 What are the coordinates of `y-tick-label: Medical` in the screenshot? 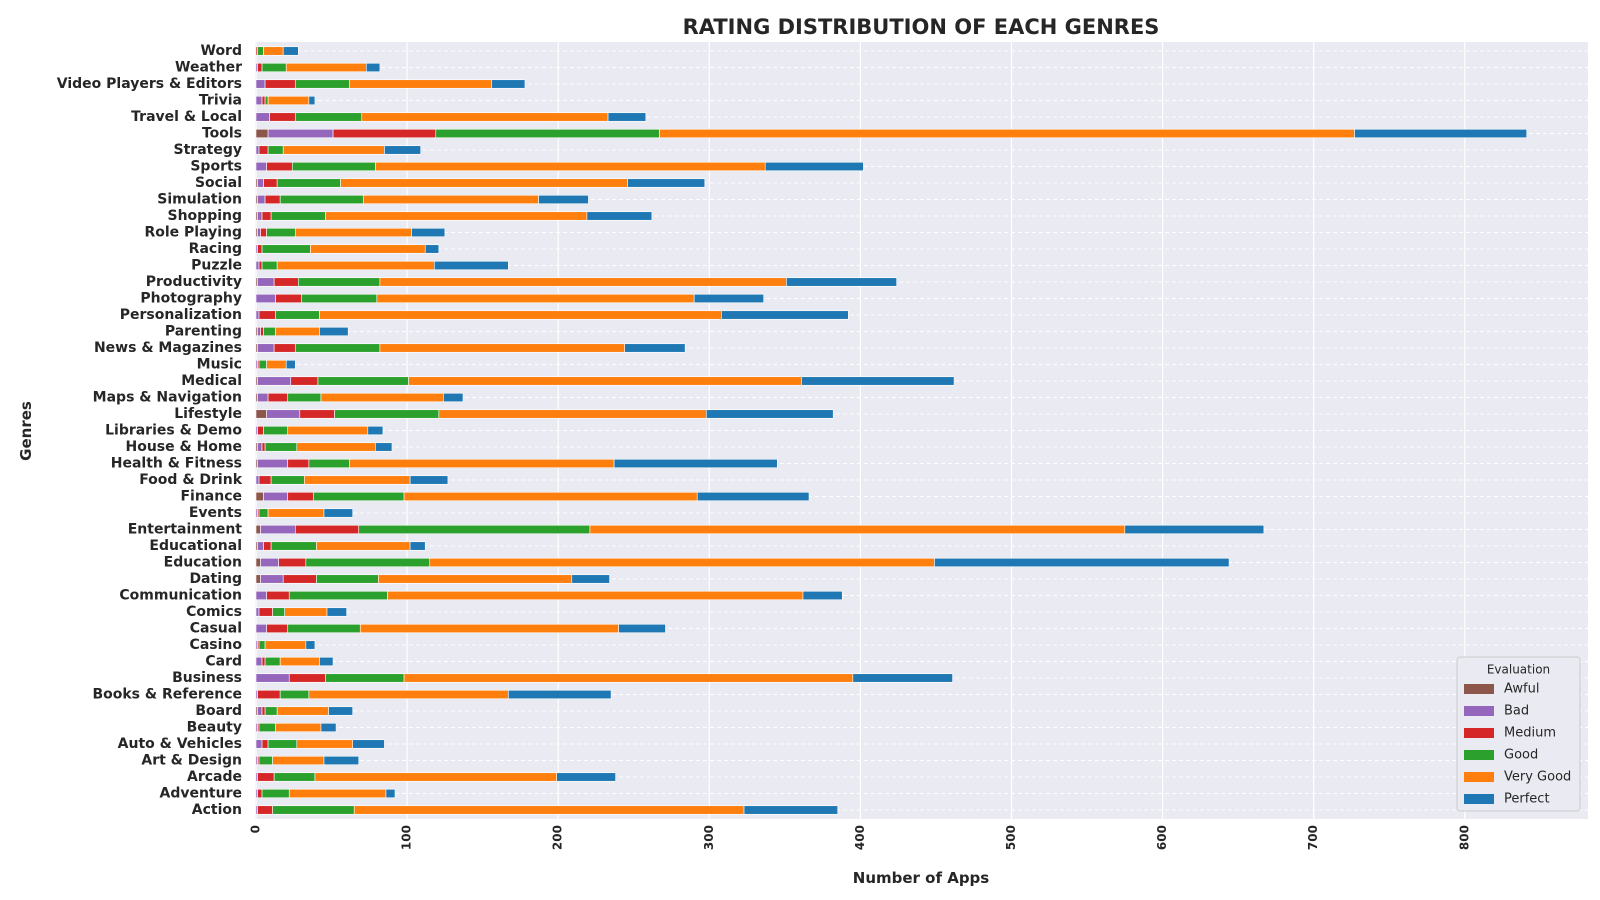 It's located at (211, 381).